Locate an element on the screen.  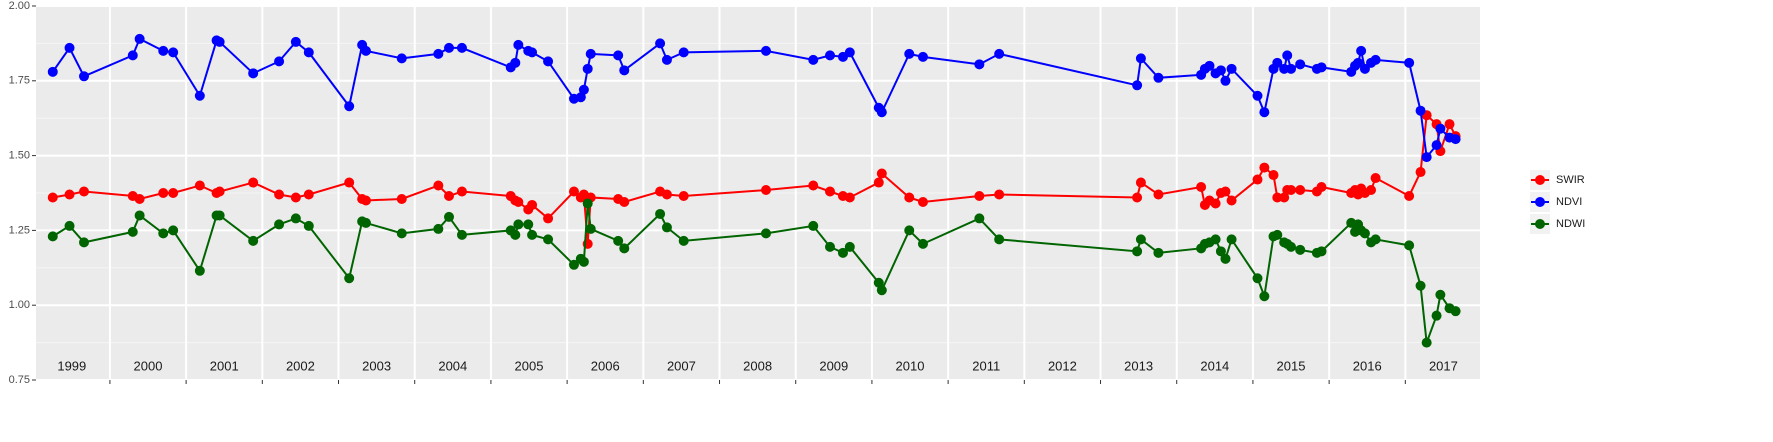
x-tick-label: 2013 is located at coordinates (1138, 365).